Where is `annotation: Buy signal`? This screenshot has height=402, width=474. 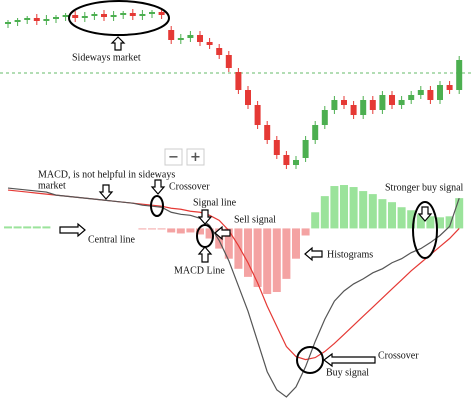 annotation: Buy signal is located at coordinates (347, 372).